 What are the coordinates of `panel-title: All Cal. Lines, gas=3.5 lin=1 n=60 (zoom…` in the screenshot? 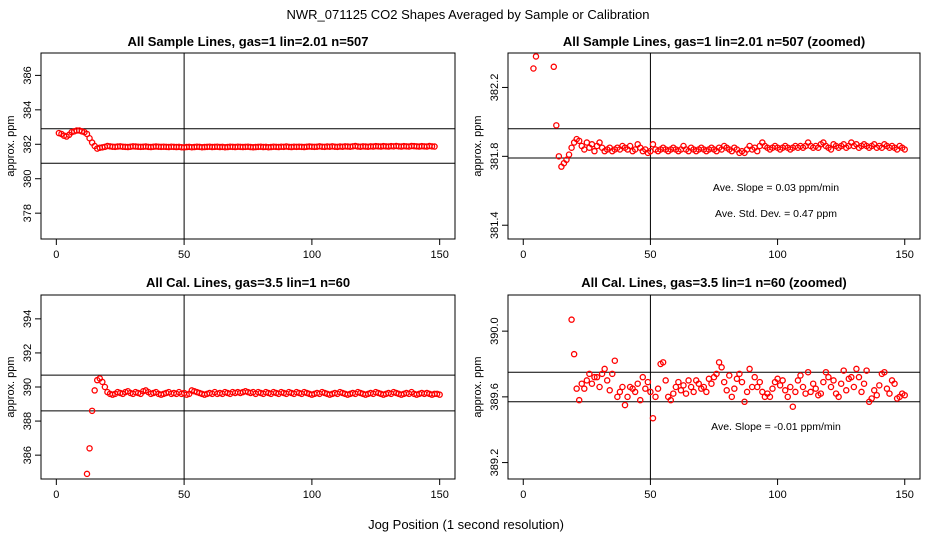 It's located at (714, 282).